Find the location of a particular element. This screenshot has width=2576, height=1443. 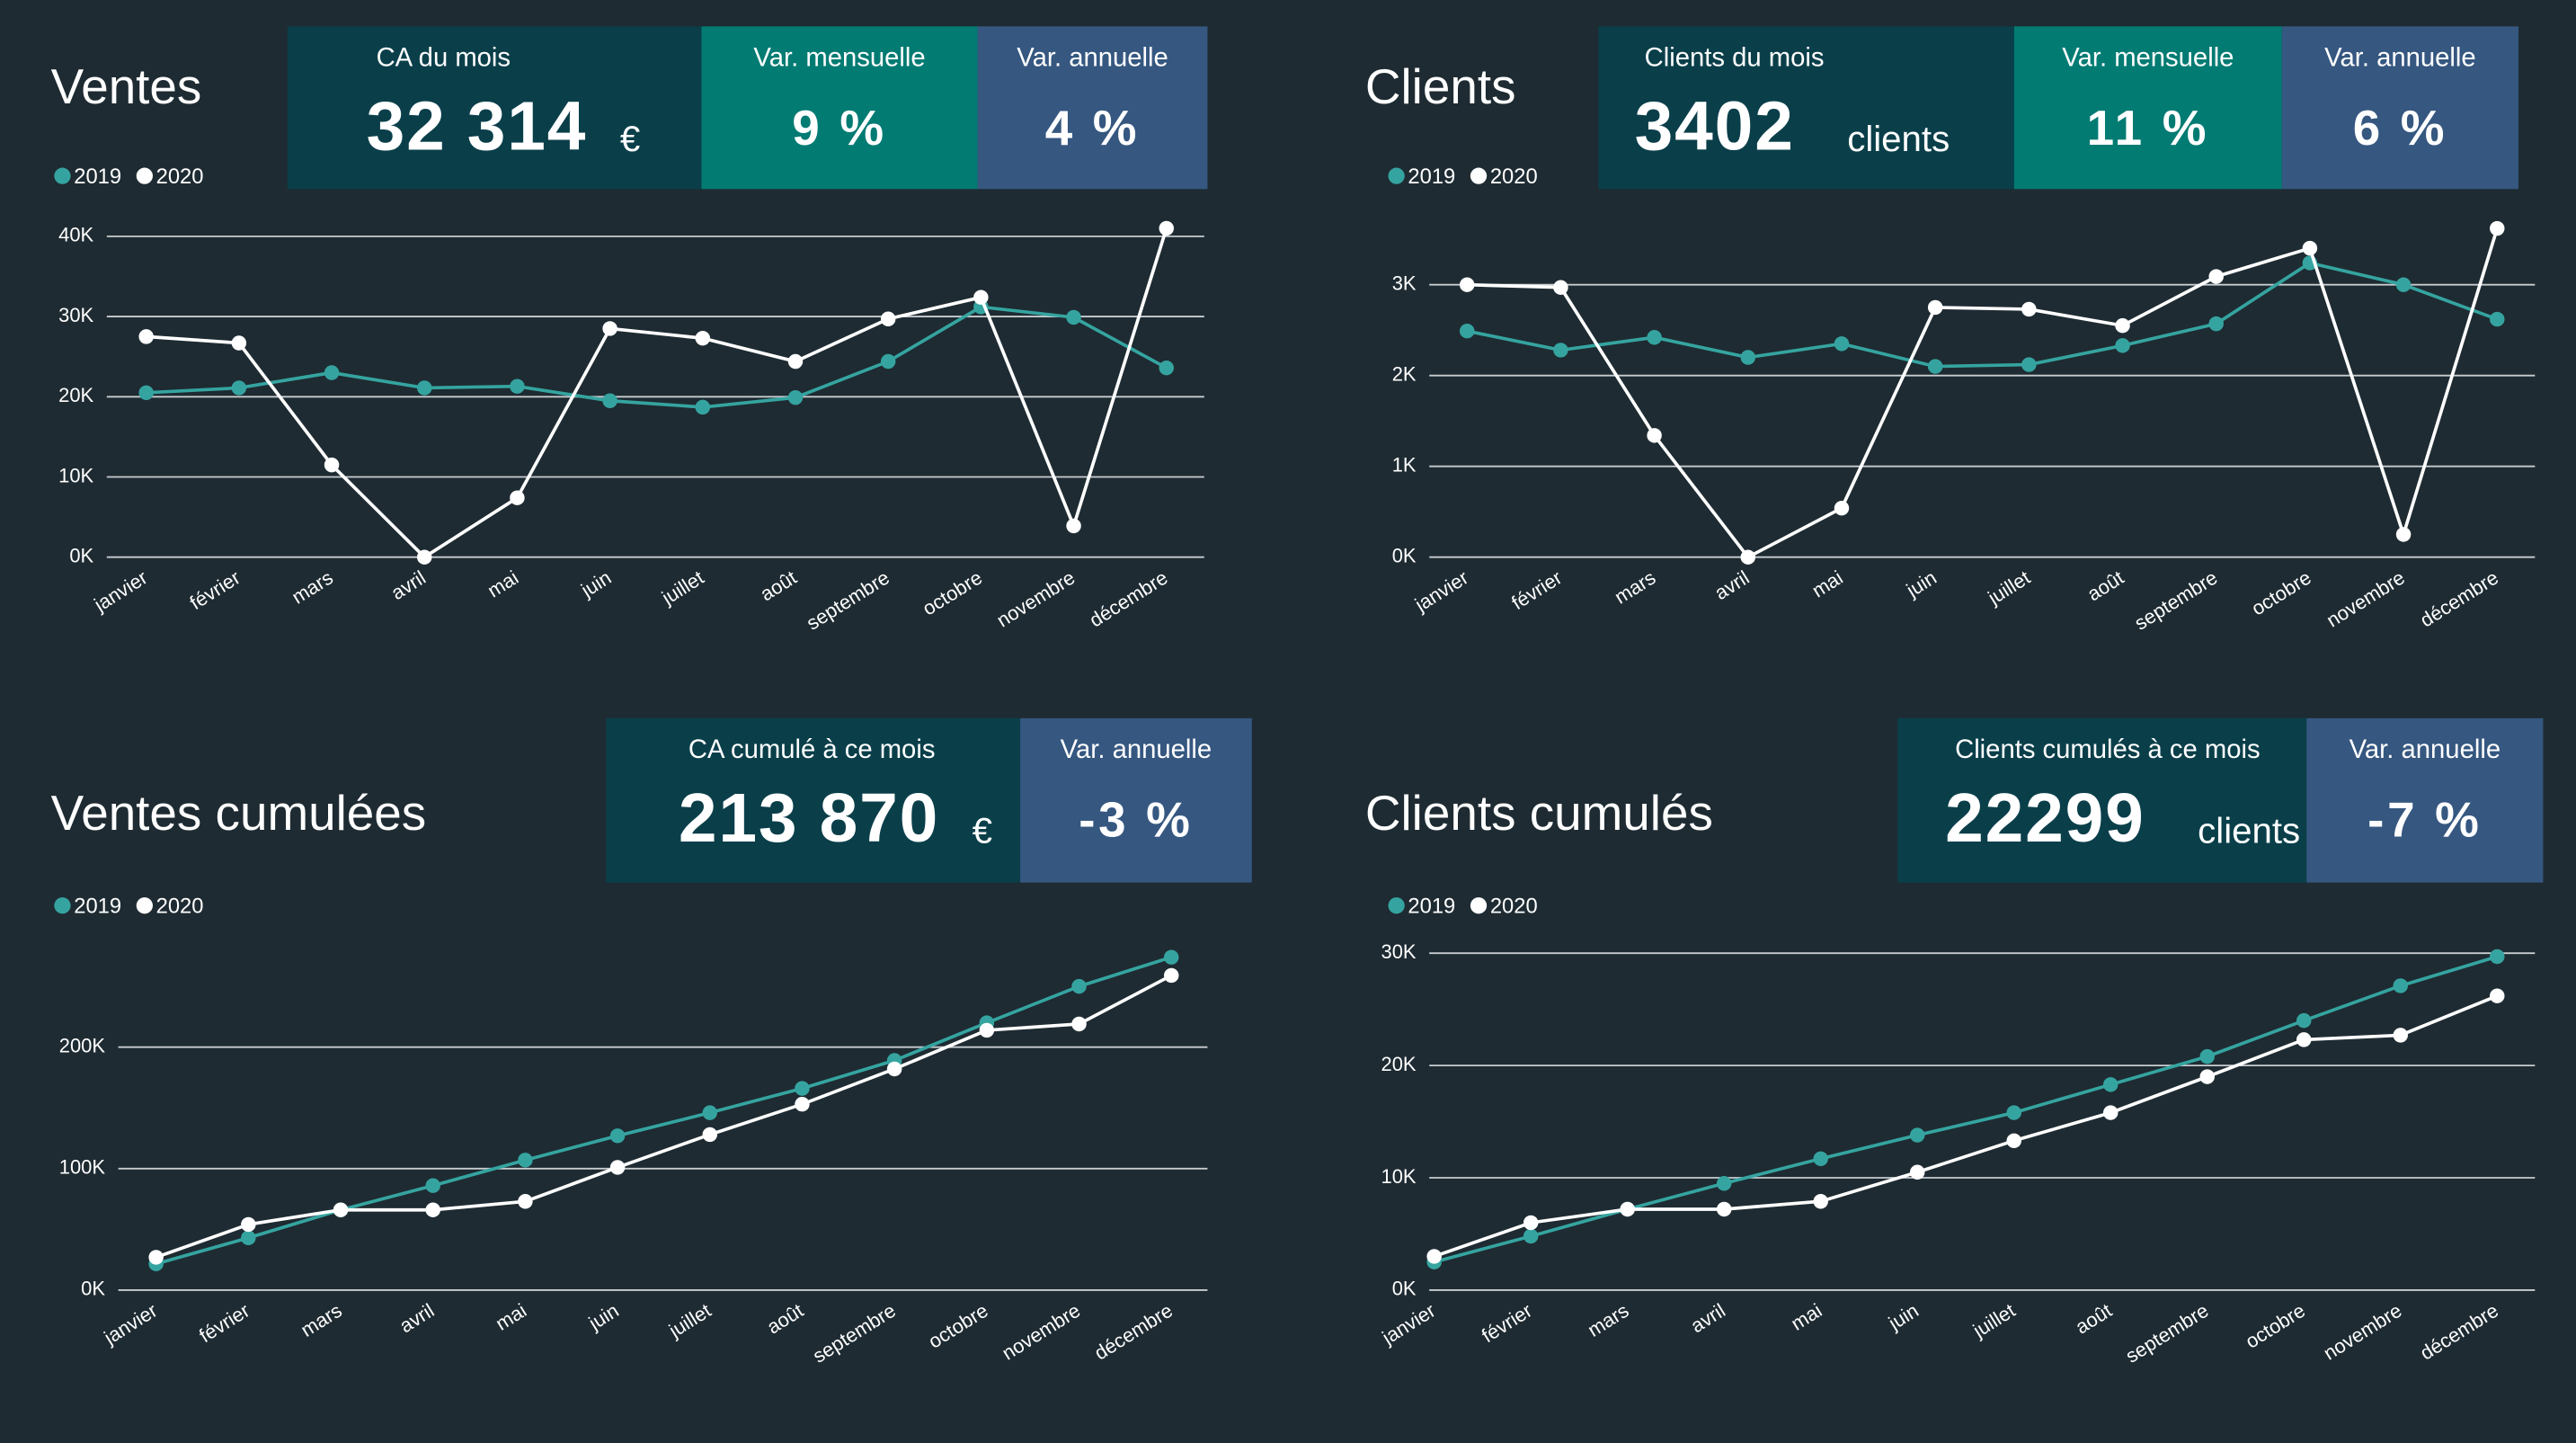

kpi-value: -7 % is located at coordinates (2424, 819).